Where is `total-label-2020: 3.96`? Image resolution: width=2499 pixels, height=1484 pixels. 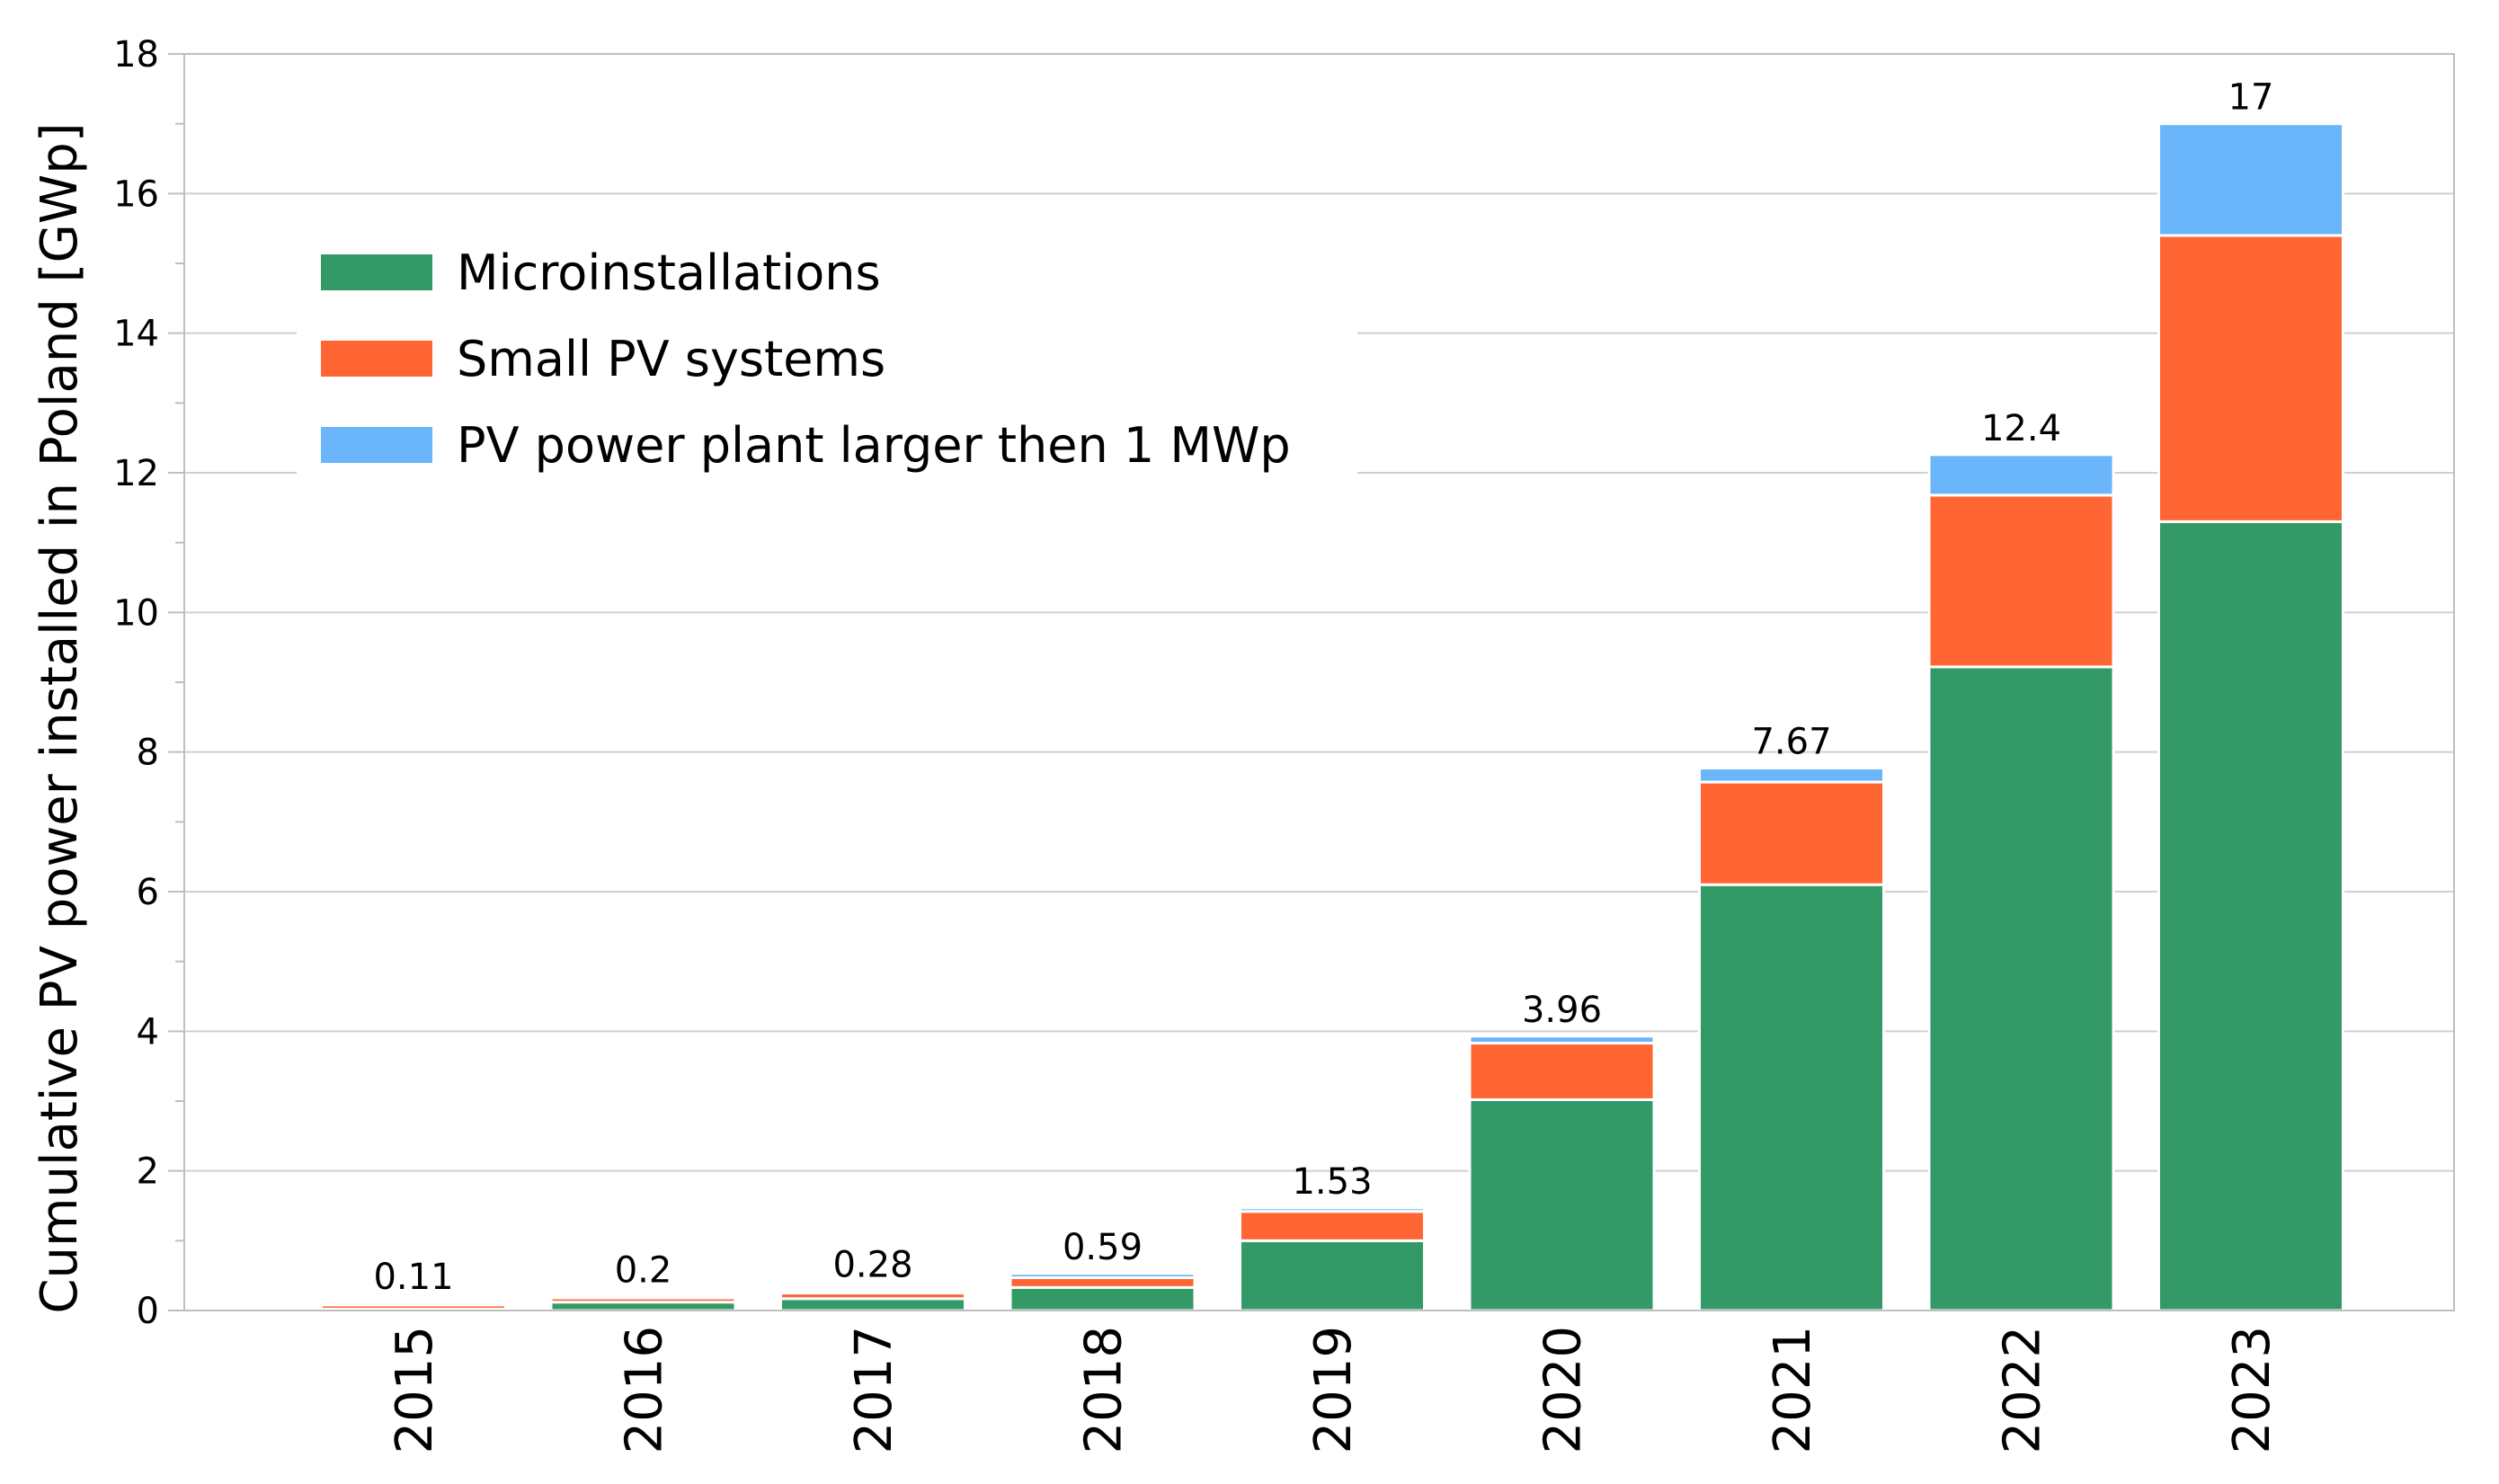 total-label-2020: 3.96 is located at coordinates (1562, 1010).